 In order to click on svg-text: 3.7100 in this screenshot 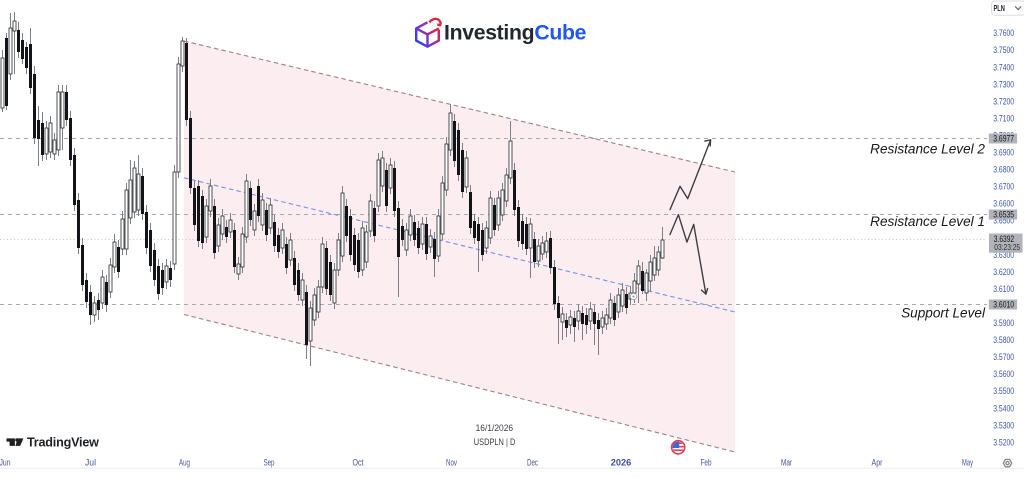, I will do `click(1003, 118)`.